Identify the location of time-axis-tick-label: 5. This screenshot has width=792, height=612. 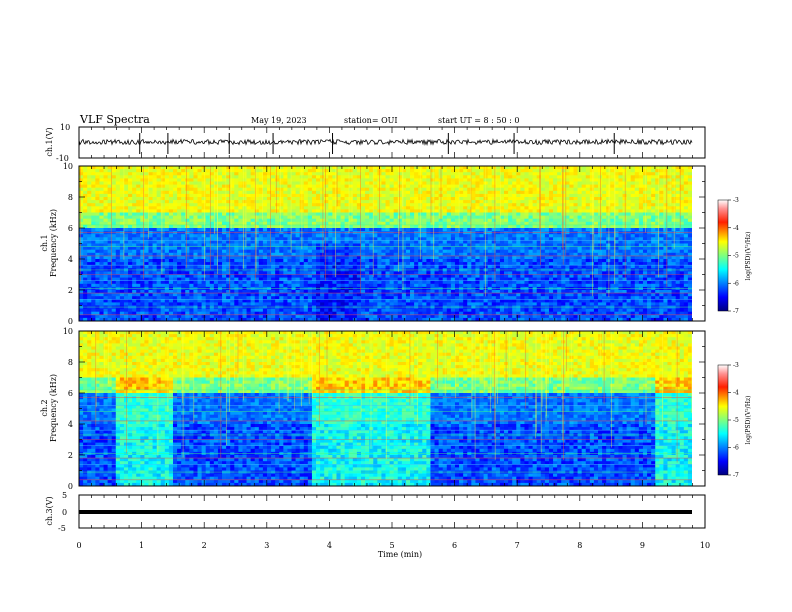
(391, 545).